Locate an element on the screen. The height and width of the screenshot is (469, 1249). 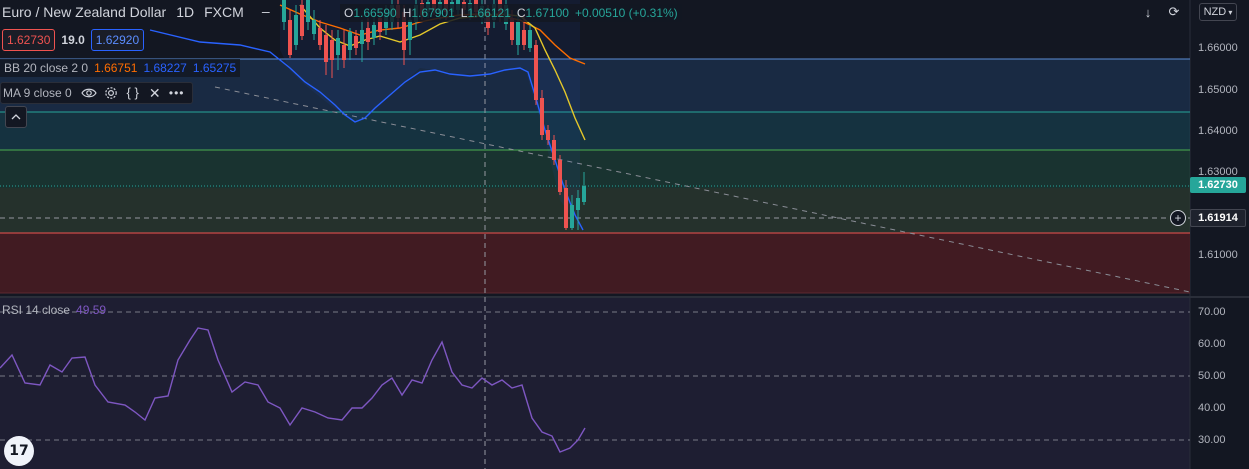
plus-circle-icon: + is located at coordinates (1178, 218).